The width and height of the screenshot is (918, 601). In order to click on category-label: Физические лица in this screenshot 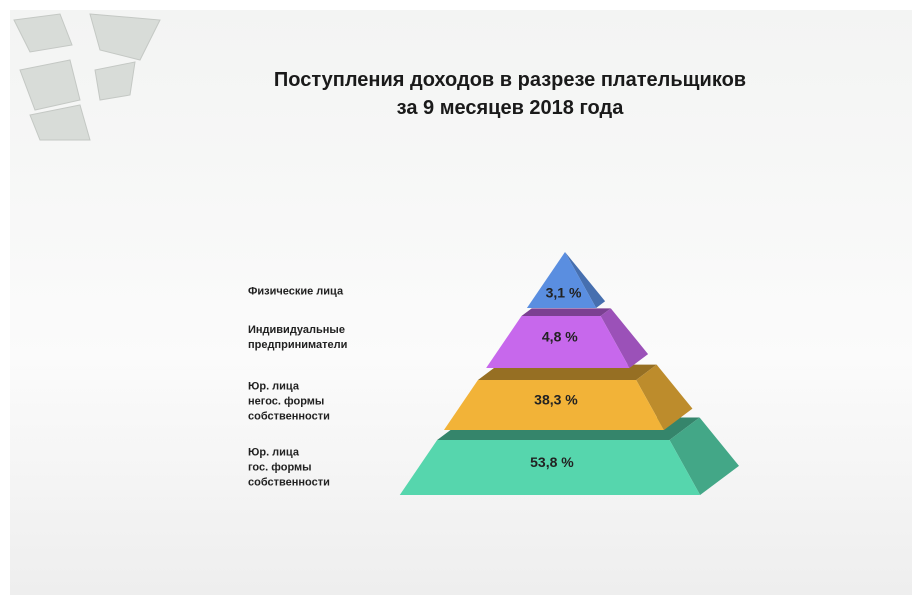, I will do `click(296, 291)`.